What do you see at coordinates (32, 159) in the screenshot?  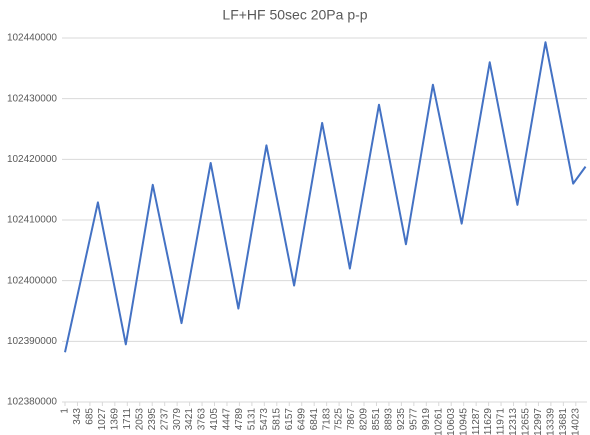 I see `y-tick-label: 102420000` at bounding box center [32, 159].